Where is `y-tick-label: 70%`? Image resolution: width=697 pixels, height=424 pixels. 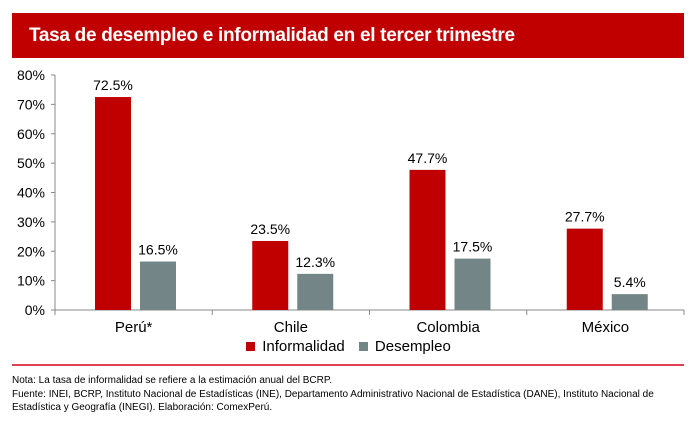 y-tick-label: 70% is located at coordinates (31, 104).